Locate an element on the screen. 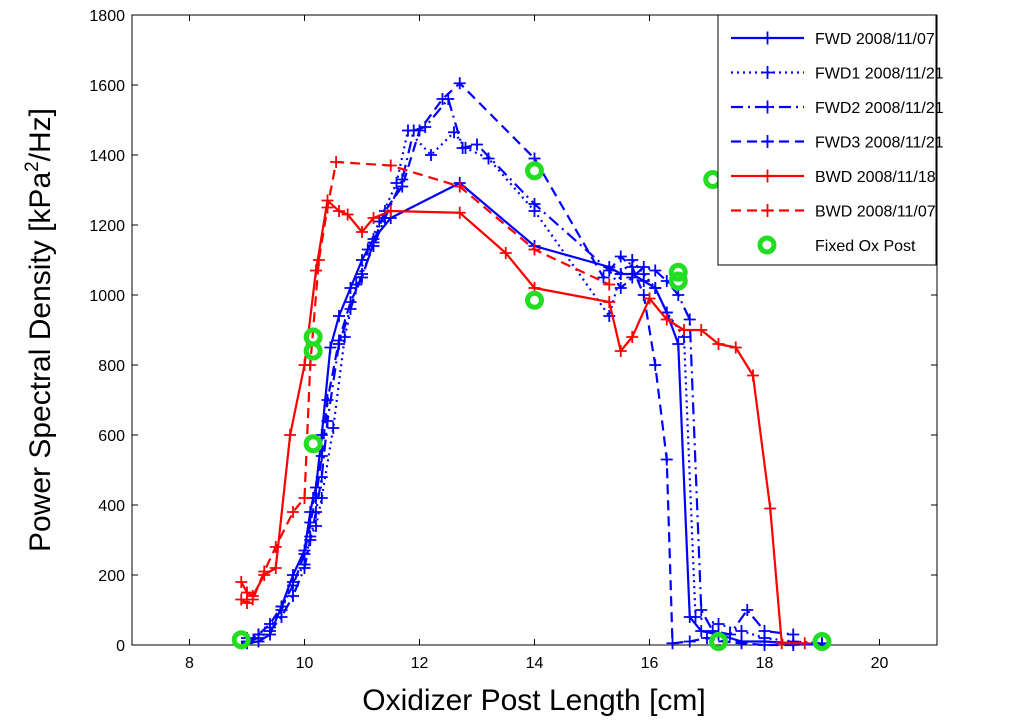  legend-label: FWD1 2008/11/21 is located at coordinates (879, 74).